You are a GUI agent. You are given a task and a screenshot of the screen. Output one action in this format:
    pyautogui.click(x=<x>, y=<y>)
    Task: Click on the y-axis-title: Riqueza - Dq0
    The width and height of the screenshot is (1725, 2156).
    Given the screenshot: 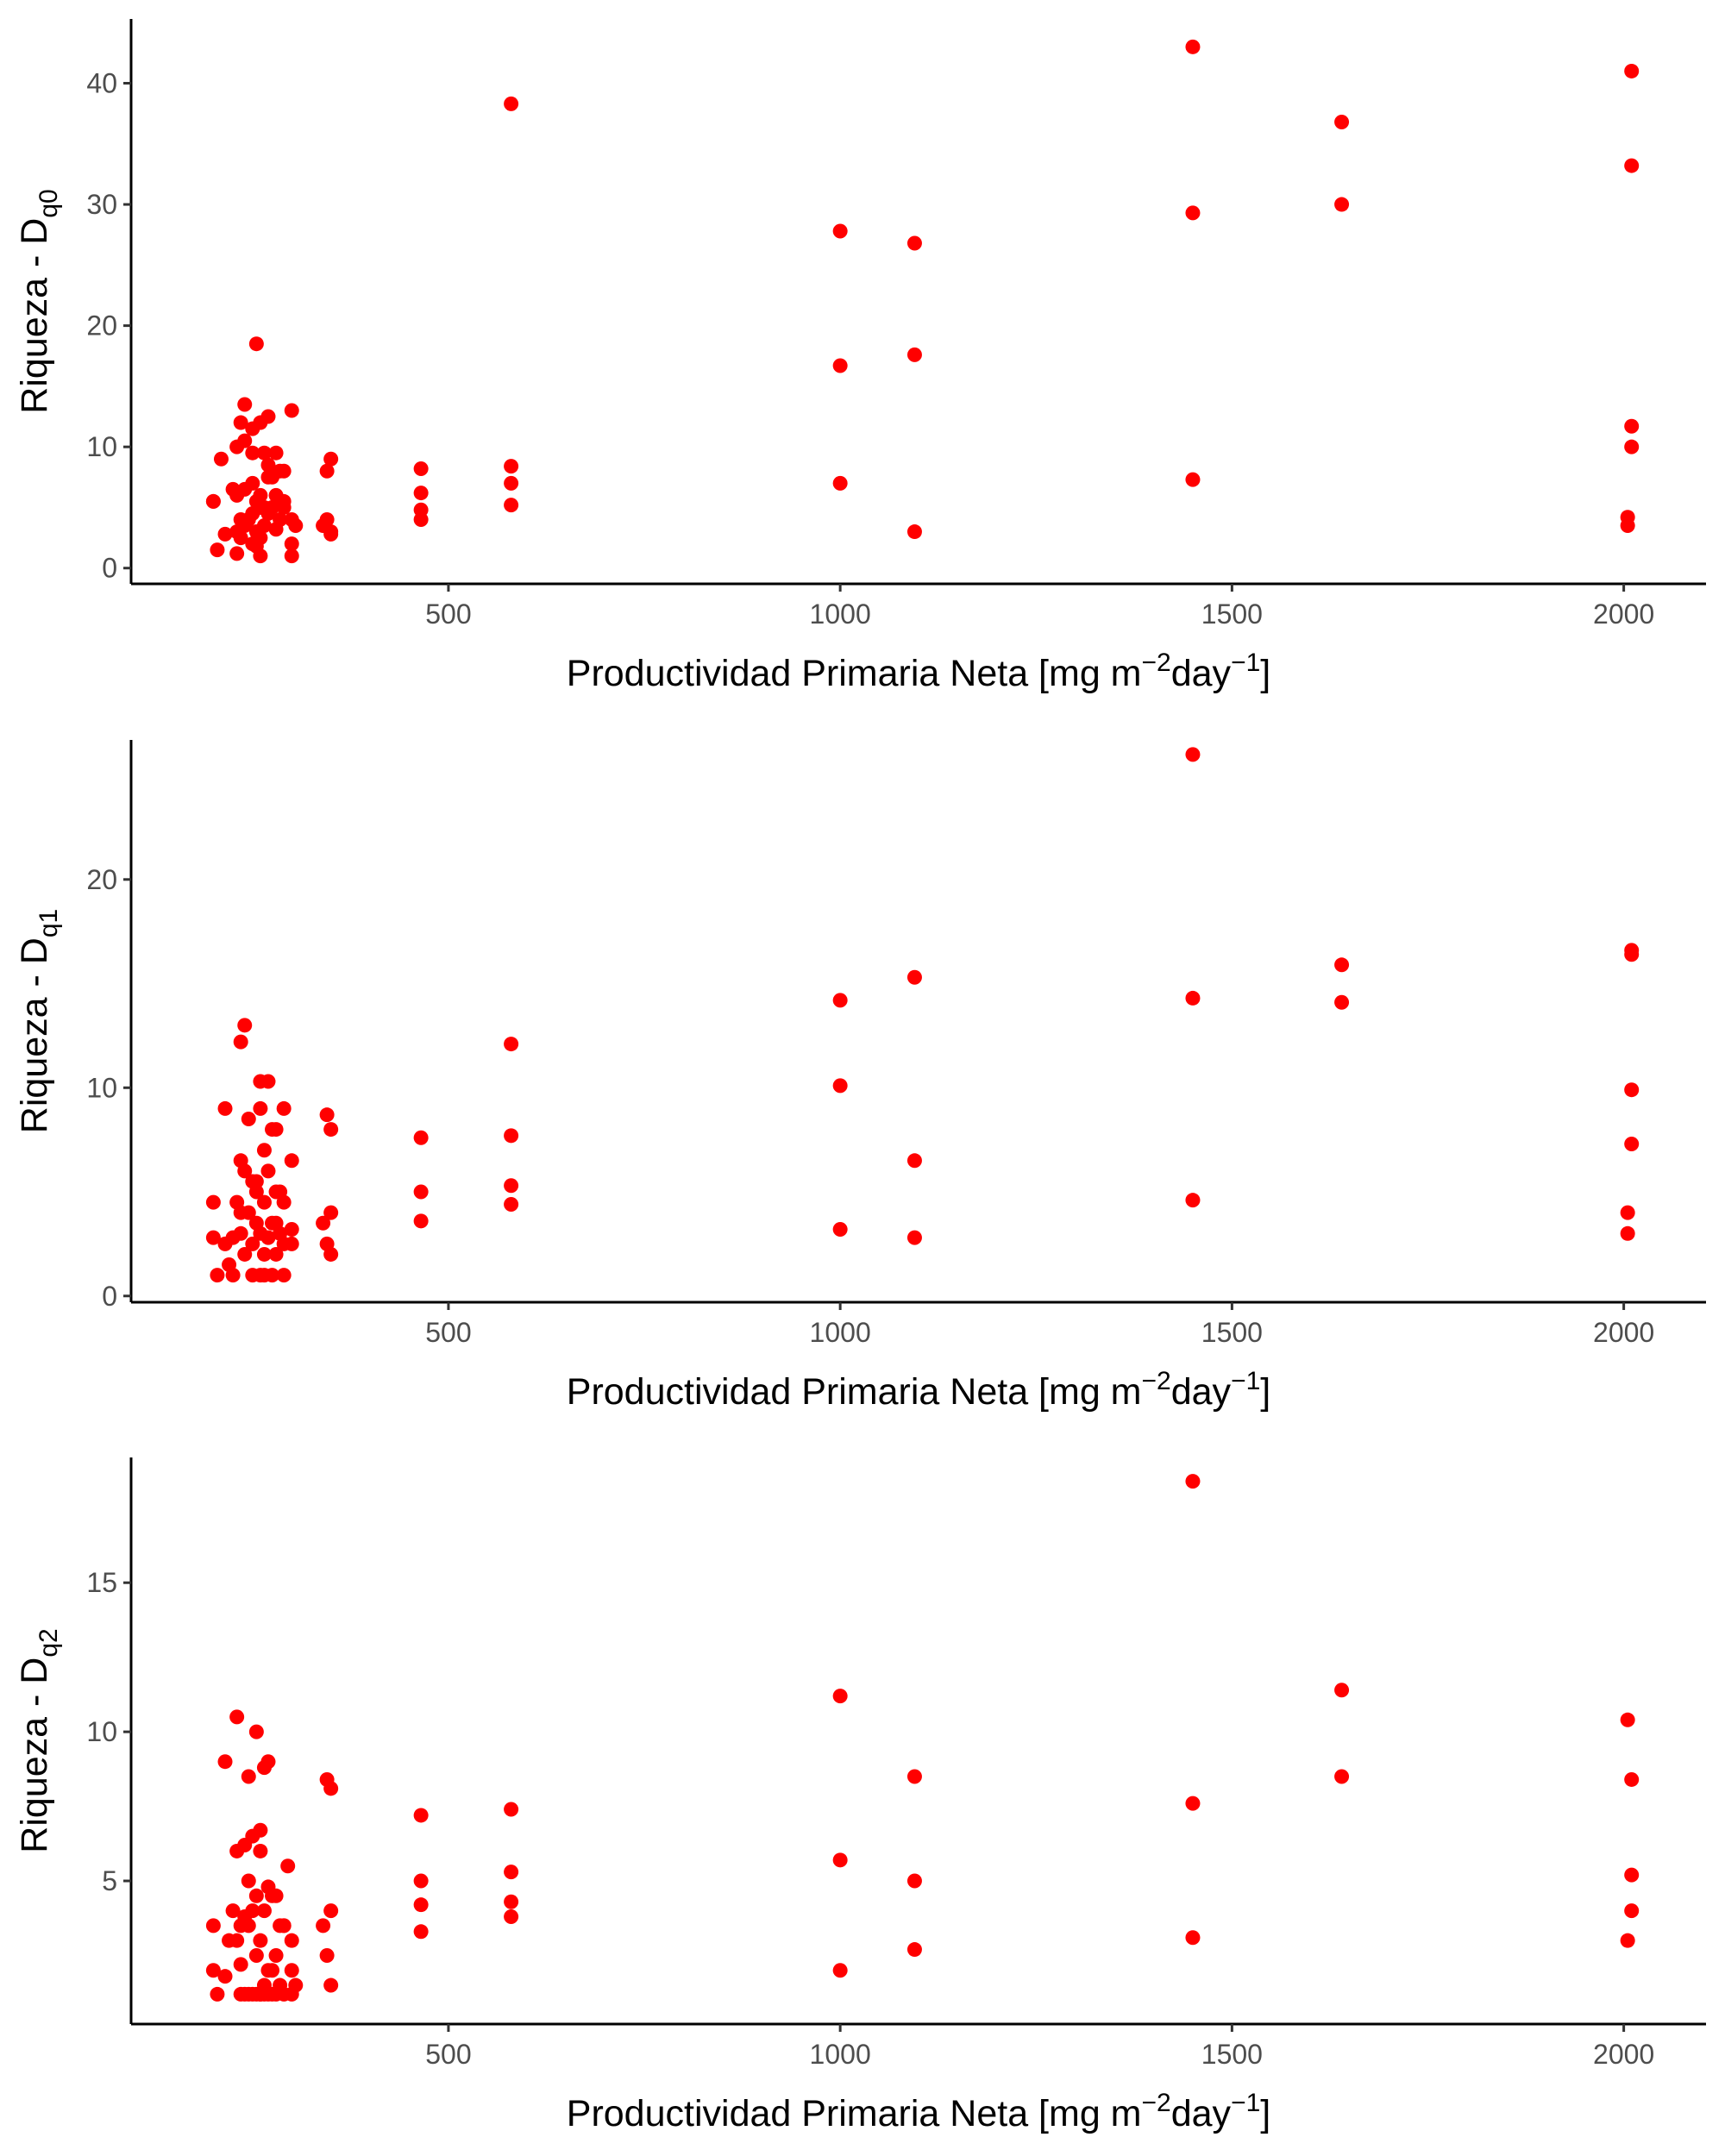 What is the action you would take?
    pyautogui.click(x=38, y=301)
    